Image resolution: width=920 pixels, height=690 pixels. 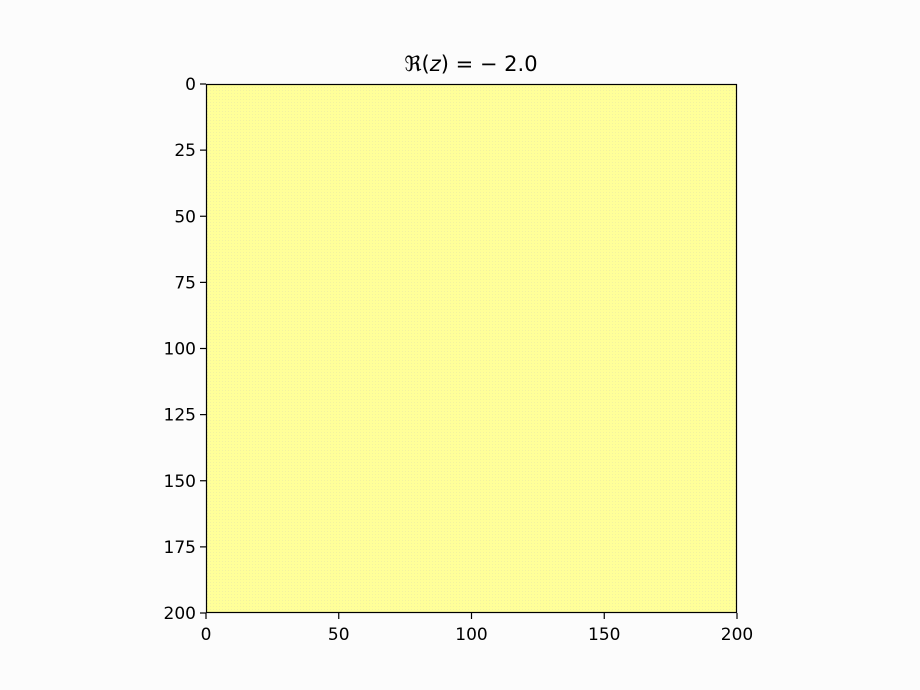 I want to click on chart-title: ℜ(z) = − 2.0, so click(x=470, y=64).